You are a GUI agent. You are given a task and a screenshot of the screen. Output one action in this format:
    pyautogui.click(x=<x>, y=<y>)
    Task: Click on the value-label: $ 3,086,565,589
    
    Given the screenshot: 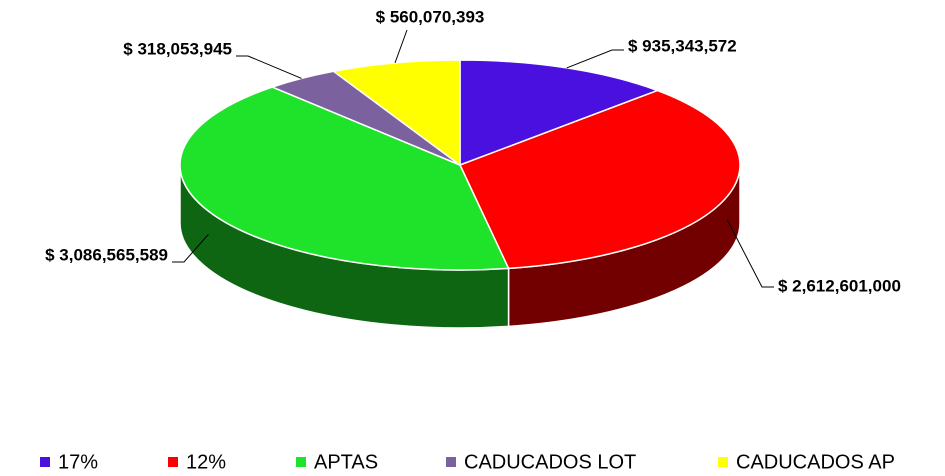 What is the action you would take?
    pyautogui.click(x=106, y=254)
    